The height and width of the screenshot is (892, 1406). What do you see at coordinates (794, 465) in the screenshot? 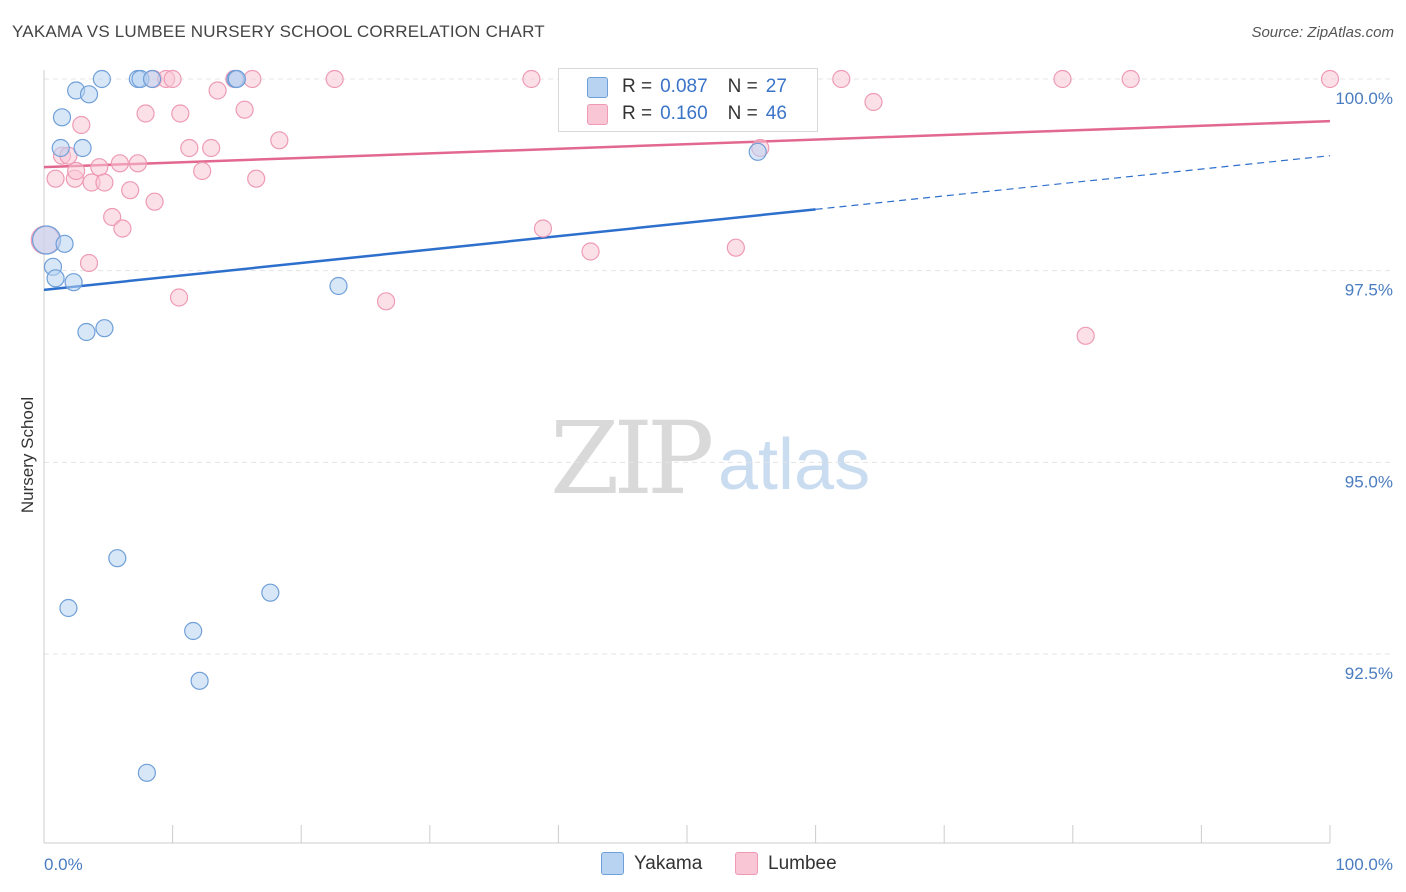
I see `watermark-atlas: atlas` at bounding box center [794, 465].